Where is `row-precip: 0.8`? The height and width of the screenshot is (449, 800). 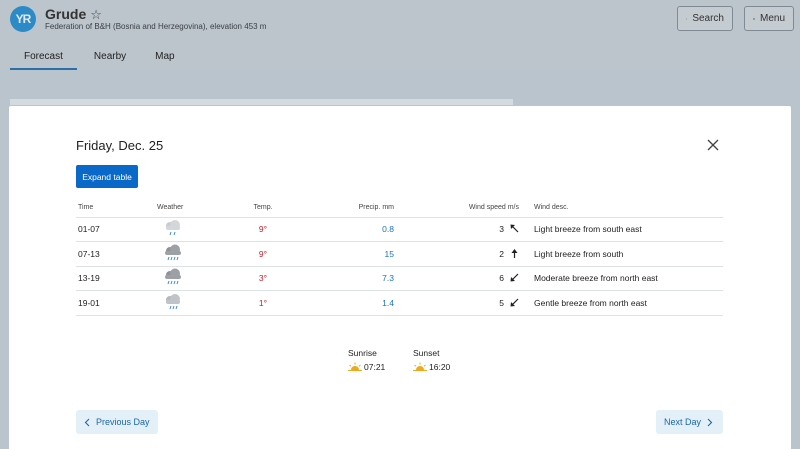 row-precip: 0.8 is located at coordinates (348, 229).